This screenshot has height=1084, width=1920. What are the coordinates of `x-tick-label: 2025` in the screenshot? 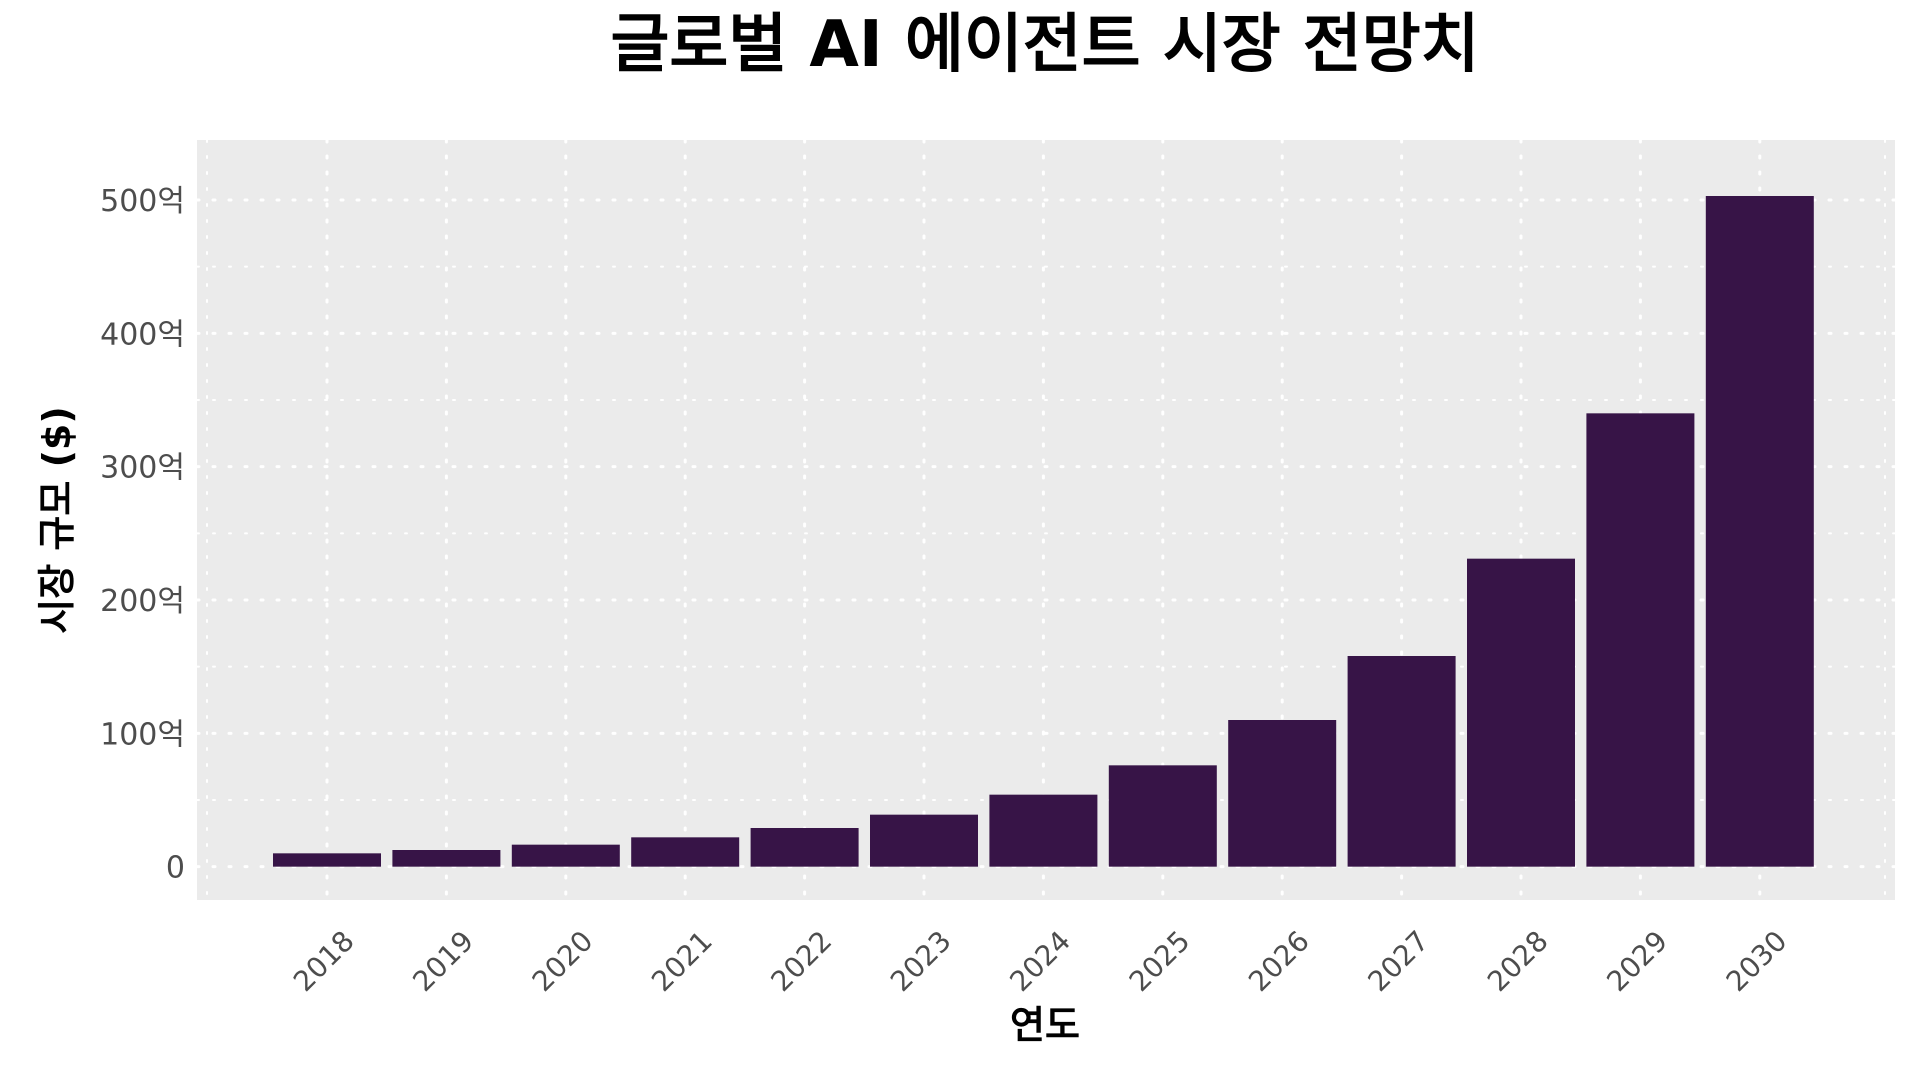 It's located at (1160, 961).